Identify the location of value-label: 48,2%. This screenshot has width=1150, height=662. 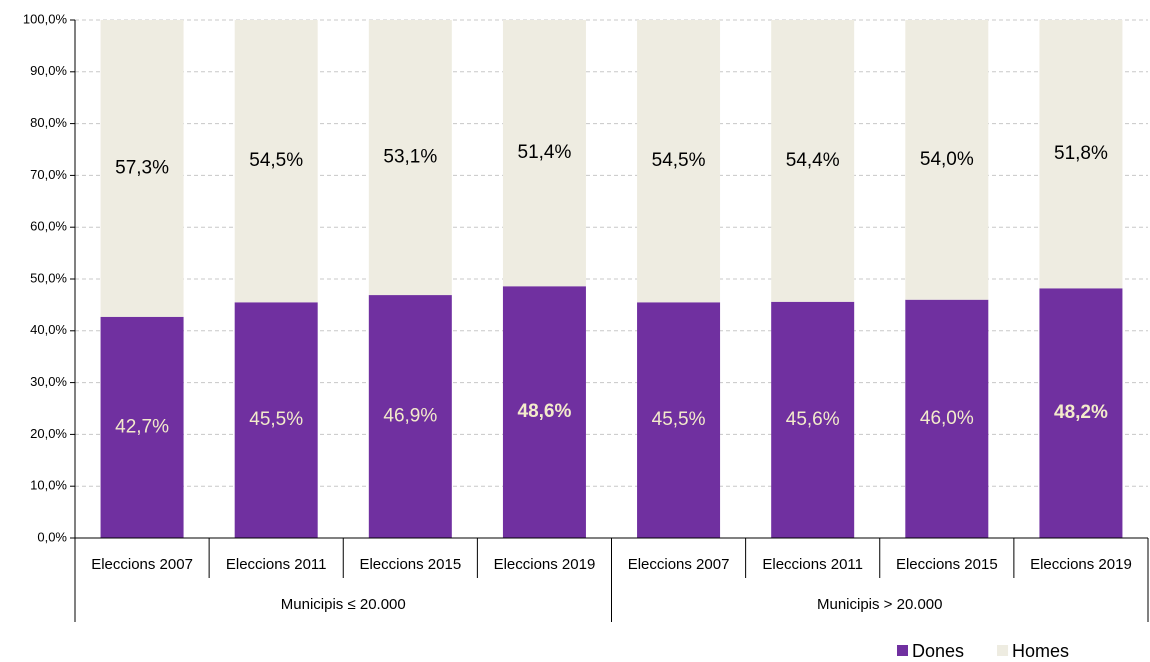
(1081, 412).